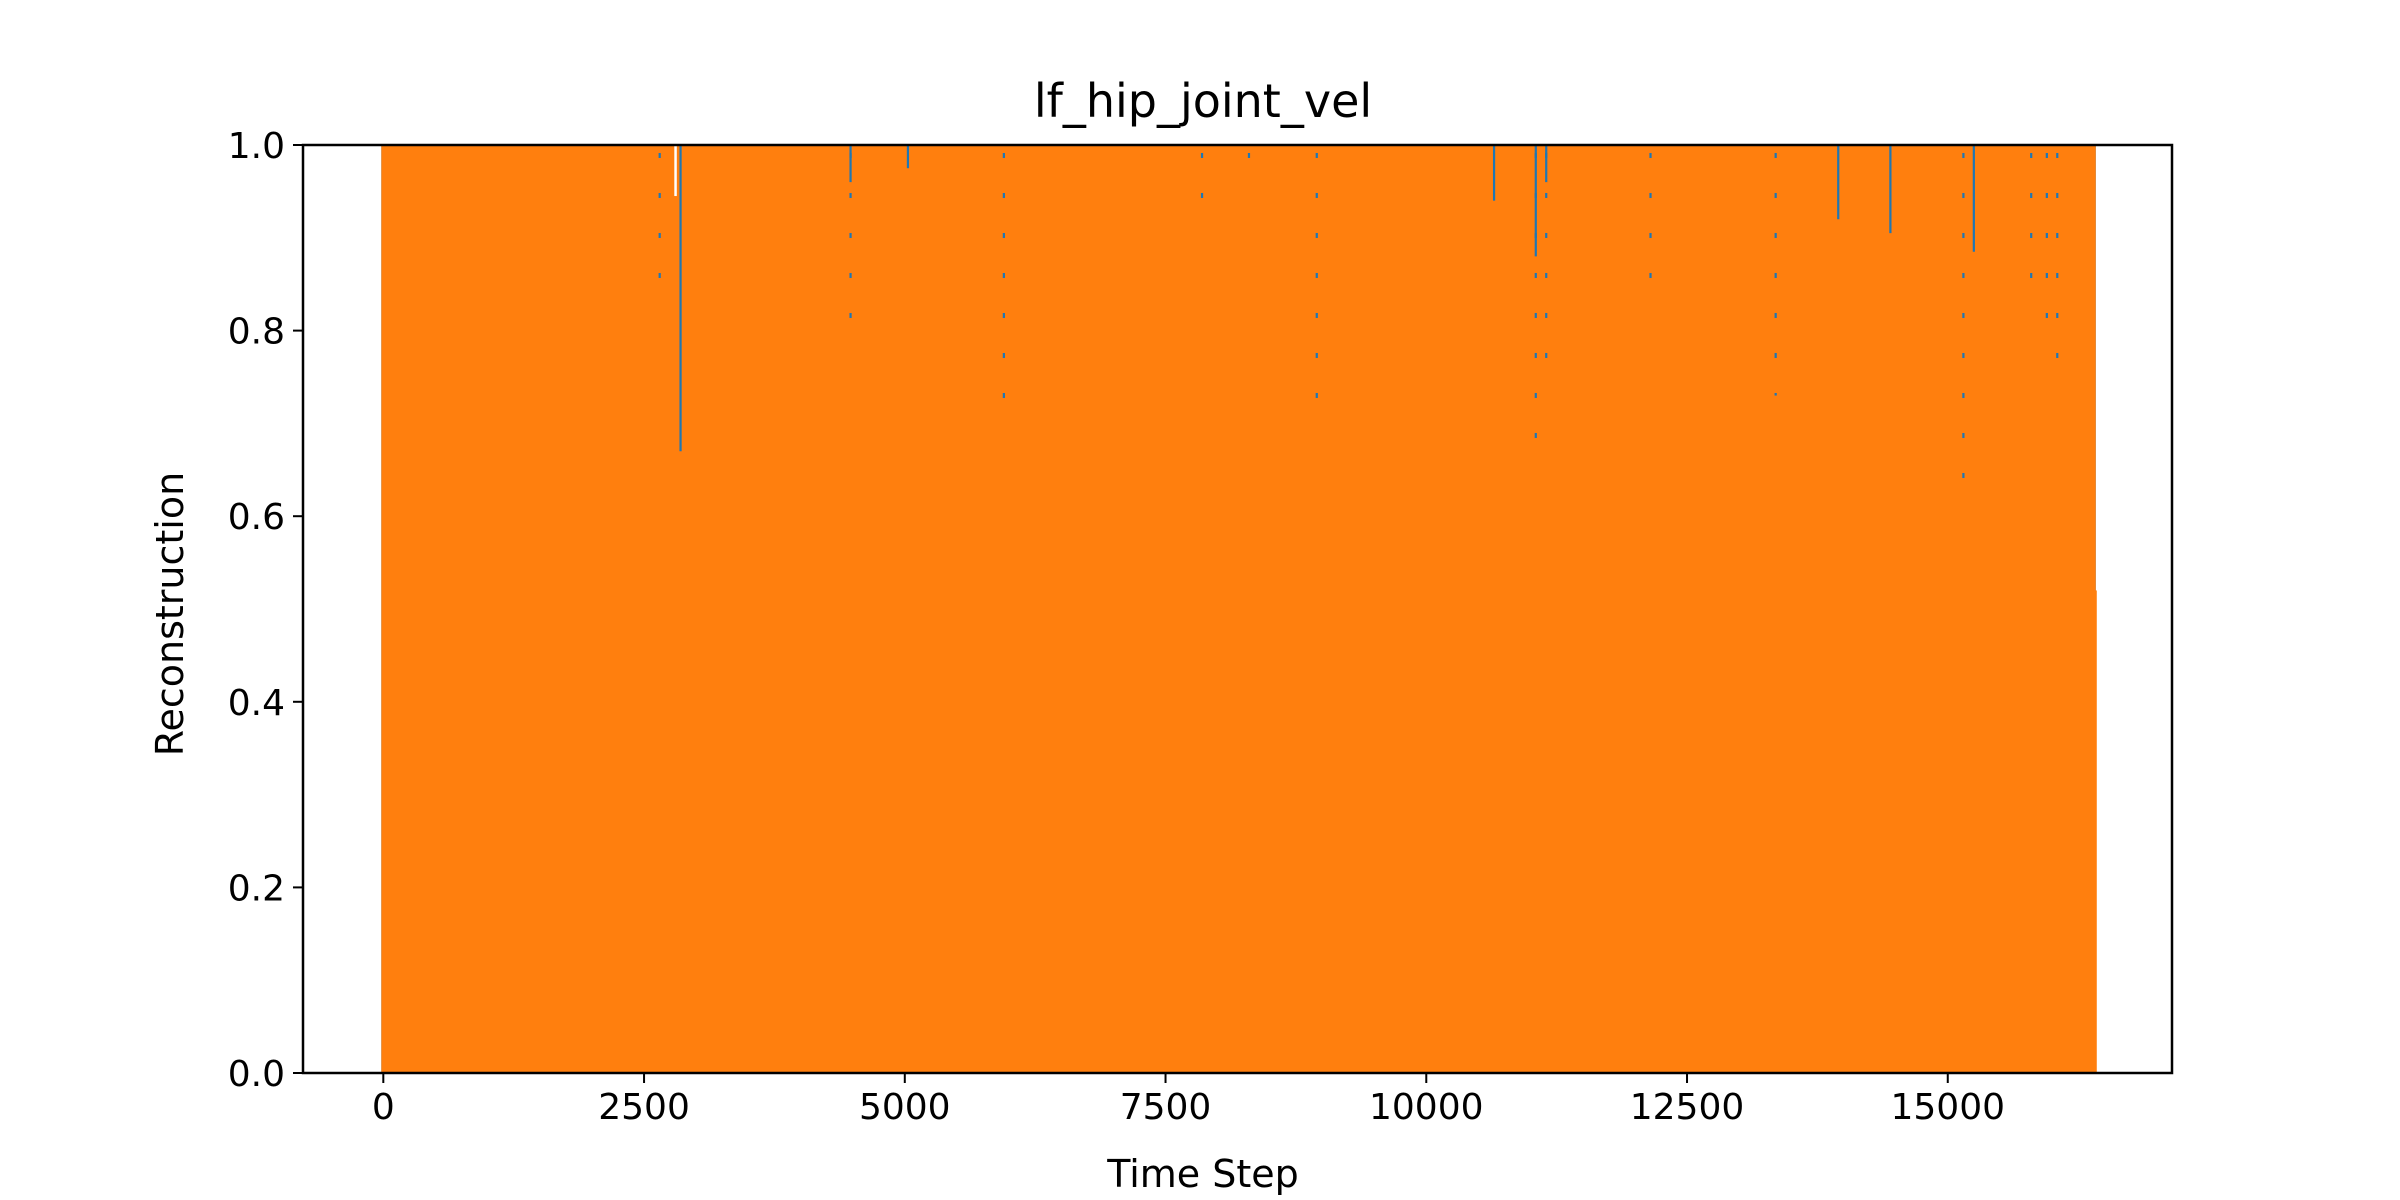 This screenshot has height=1200, width=2400. I want to click on x-axis-title: Time Step, so click(1202, 1174).